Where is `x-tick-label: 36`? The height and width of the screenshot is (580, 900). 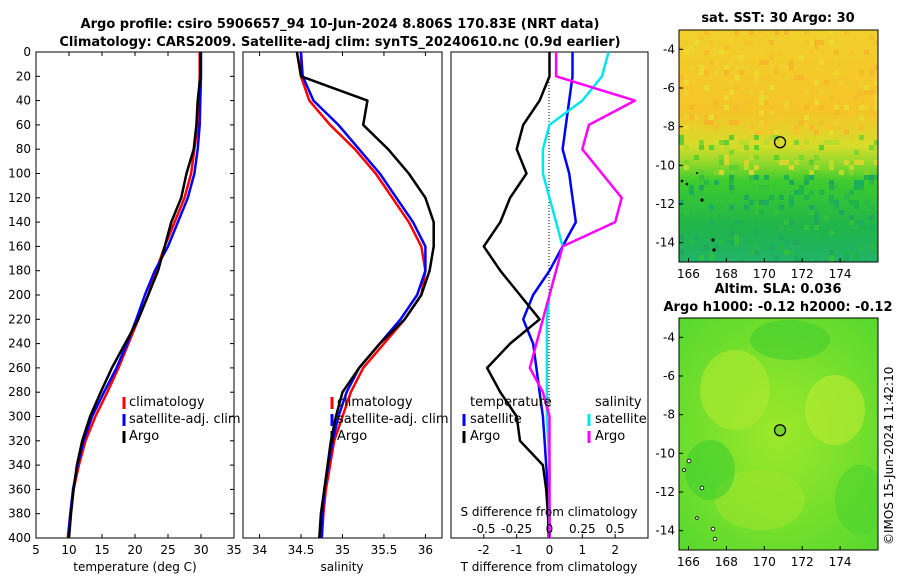 x-tick-label: 36 is located at coordinates (425, 550).